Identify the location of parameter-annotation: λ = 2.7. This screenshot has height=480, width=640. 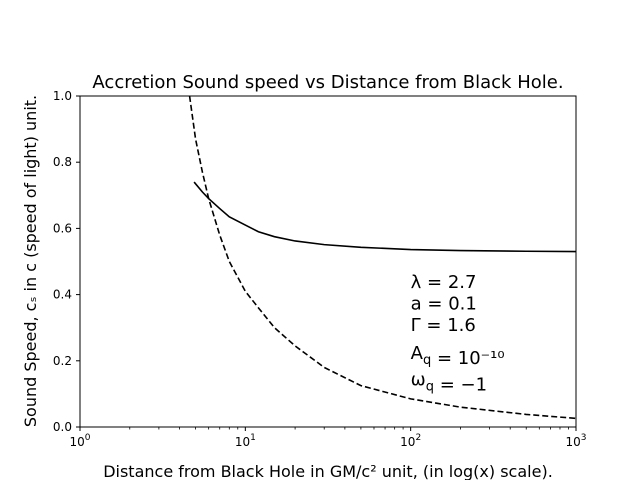
(444, 282).